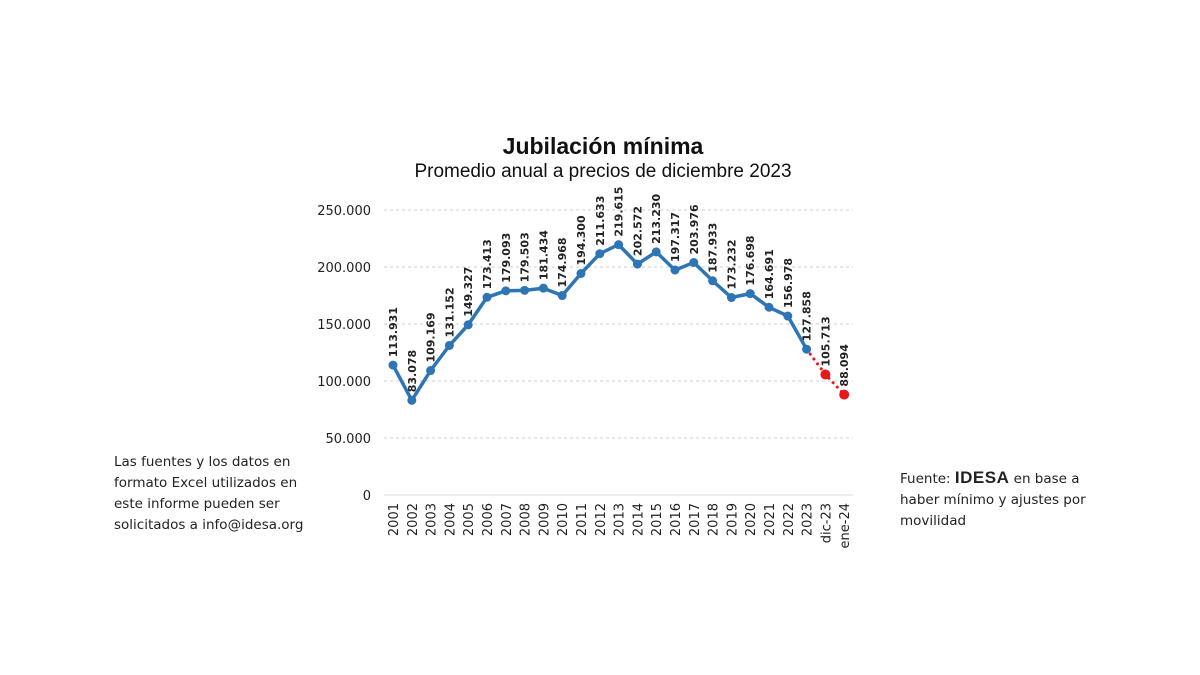 This screenshot has height=675, width=1200. I want to click on x-tick-label: 2005, so click(469, 519).